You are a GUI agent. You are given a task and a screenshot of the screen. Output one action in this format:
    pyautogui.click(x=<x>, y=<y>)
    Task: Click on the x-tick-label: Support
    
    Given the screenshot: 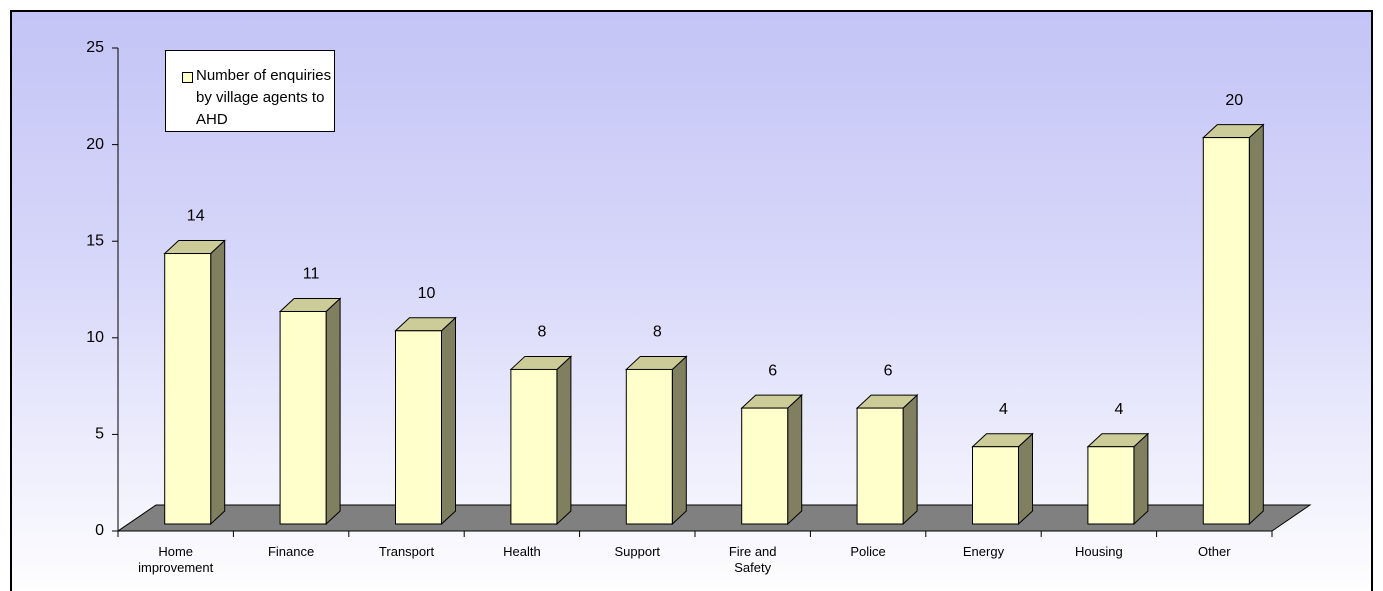 What is the action you would take?
    pyautogui.click(x=637, y=551)
    